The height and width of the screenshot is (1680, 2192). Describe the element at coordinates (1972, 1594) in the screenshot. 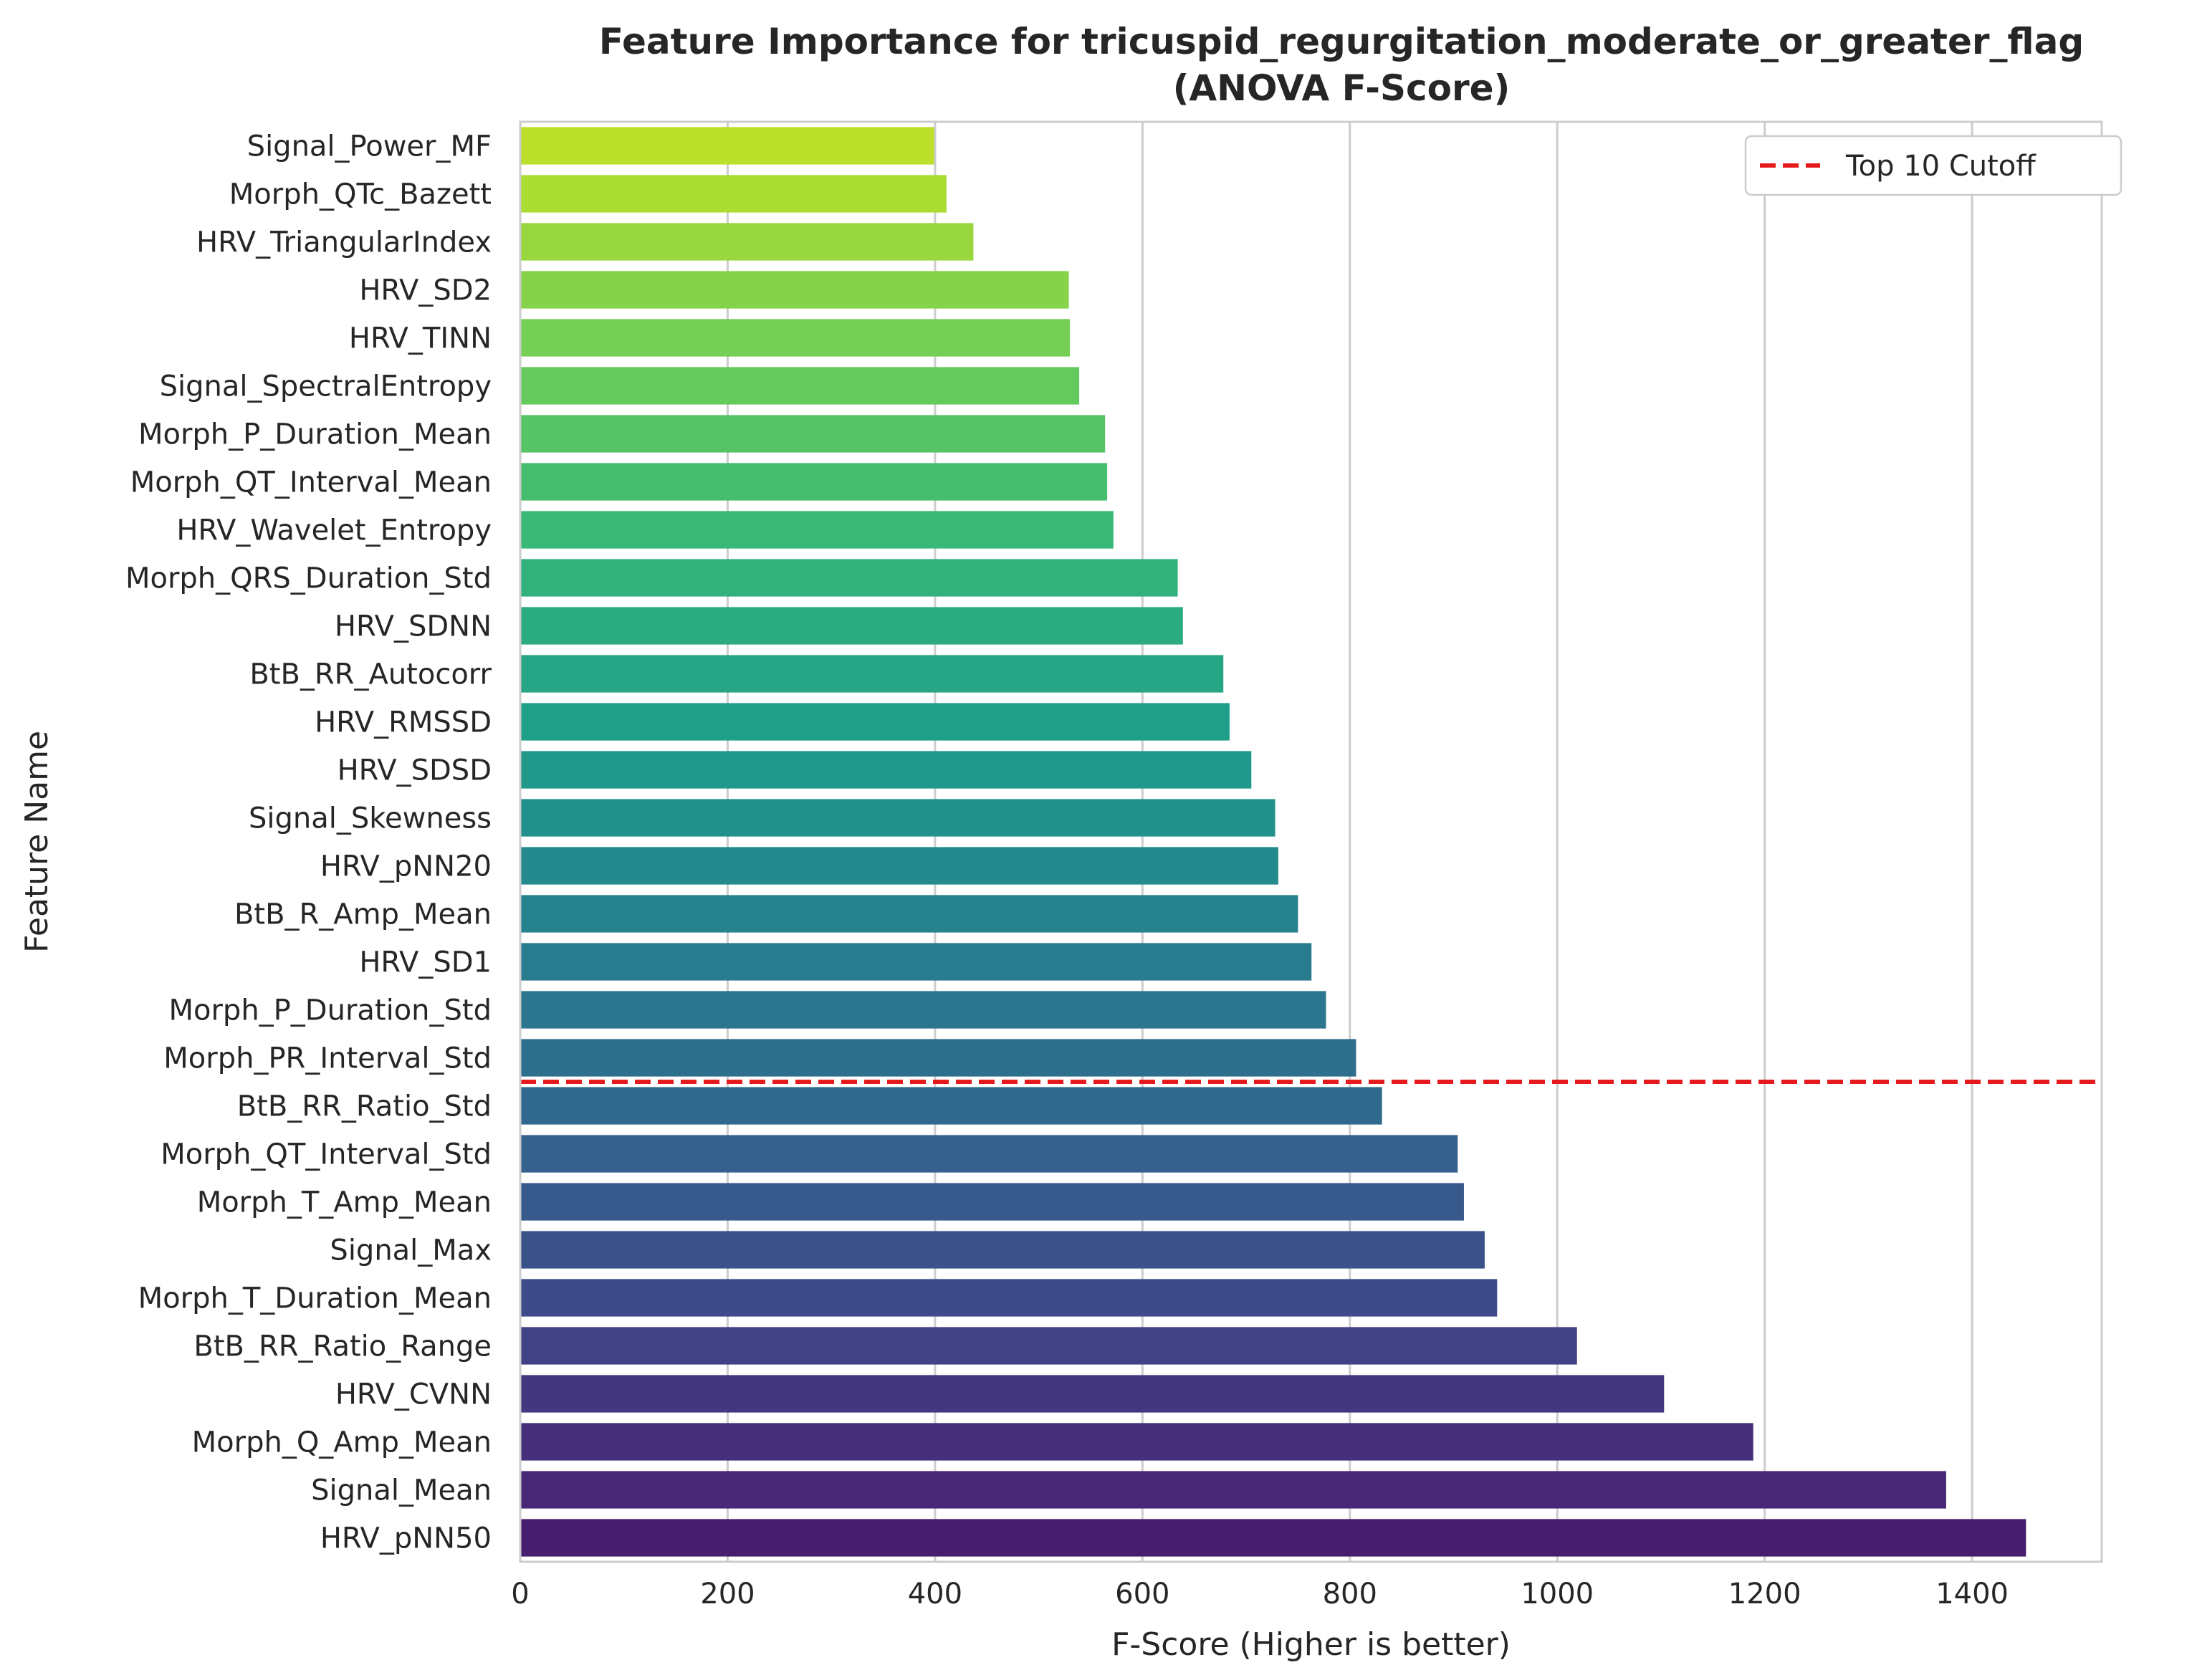

I see `x-tick-label: 1400` at that location.